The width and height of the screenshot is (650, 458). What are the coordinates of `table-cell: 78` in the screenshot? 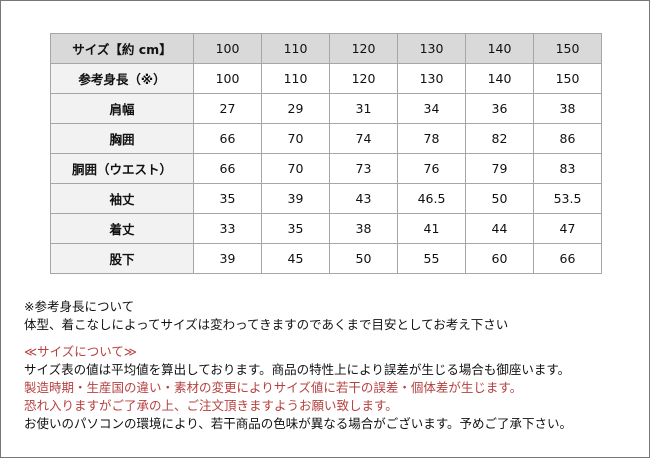 It's located at (431, 138).